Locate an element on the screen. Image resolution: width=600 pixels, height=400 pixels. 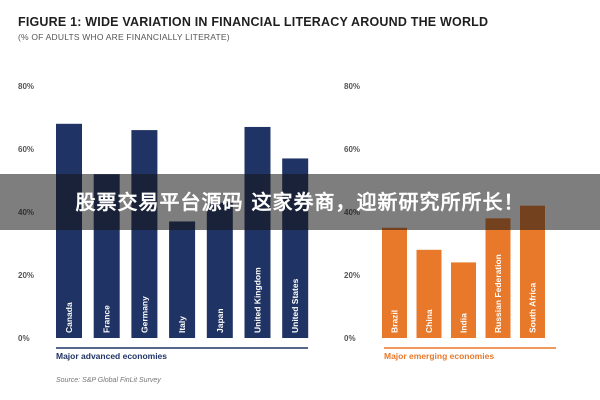
group-label-emerging: Major emerging economies is located at coordinates (439, 356).